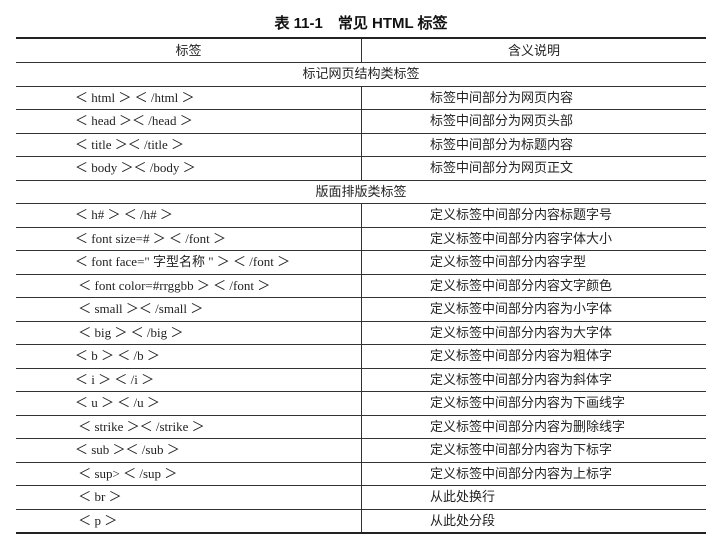 The image size is (722, 549). I want to click on table-row: ＜ strike ＞＜ /strike ＞ 定义标签中间部分内容为删除线字, so click(361, 427).